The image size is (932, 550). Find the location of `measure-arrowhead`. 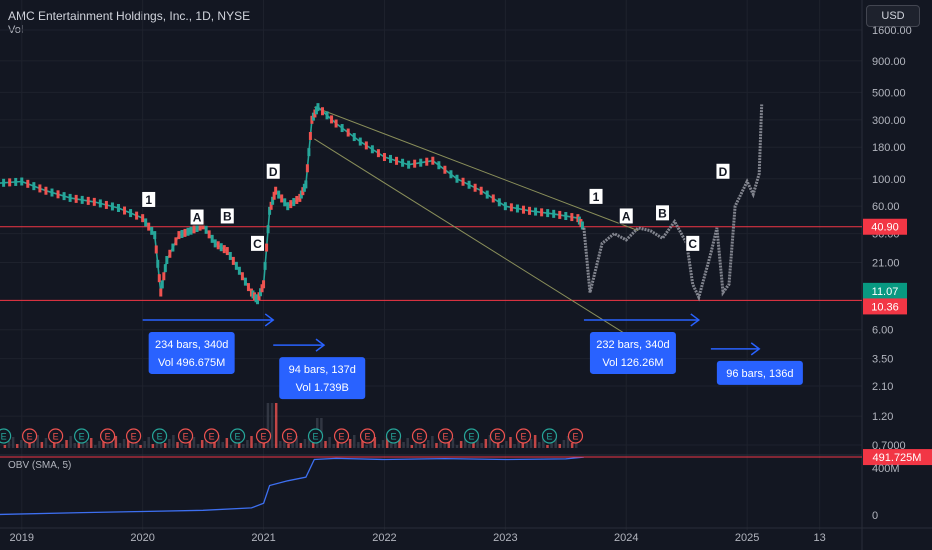

measure-arrowhead is located at coordinates (269, 320).